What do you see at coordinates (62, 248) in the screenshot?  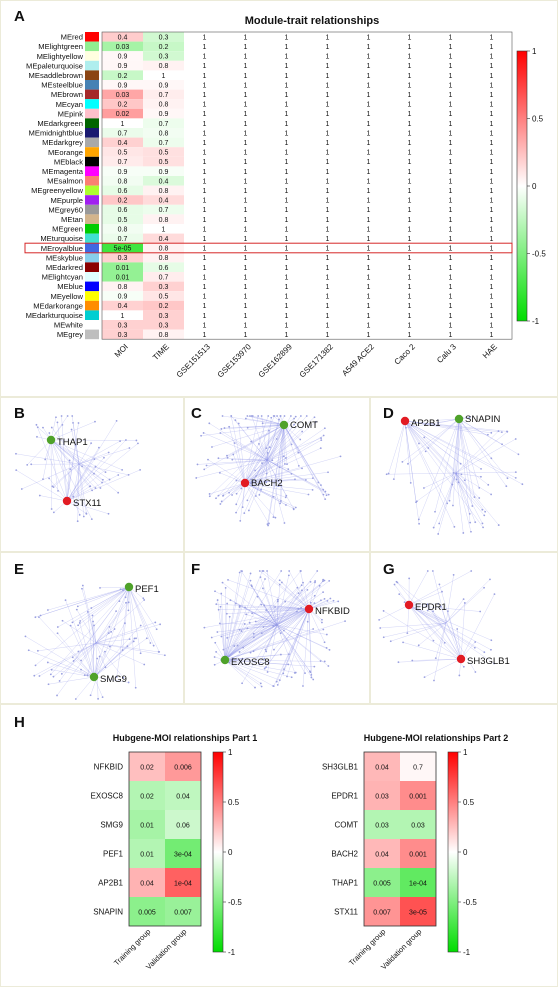 I see `module-label: MEroyalblue` at bounding box center [62, 248].